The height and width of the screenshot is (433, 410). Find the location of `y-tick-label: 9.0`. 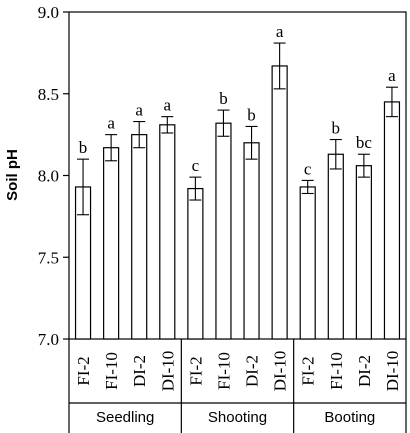

y-tick-label: 9.0 is located at coordinates (48, 12).